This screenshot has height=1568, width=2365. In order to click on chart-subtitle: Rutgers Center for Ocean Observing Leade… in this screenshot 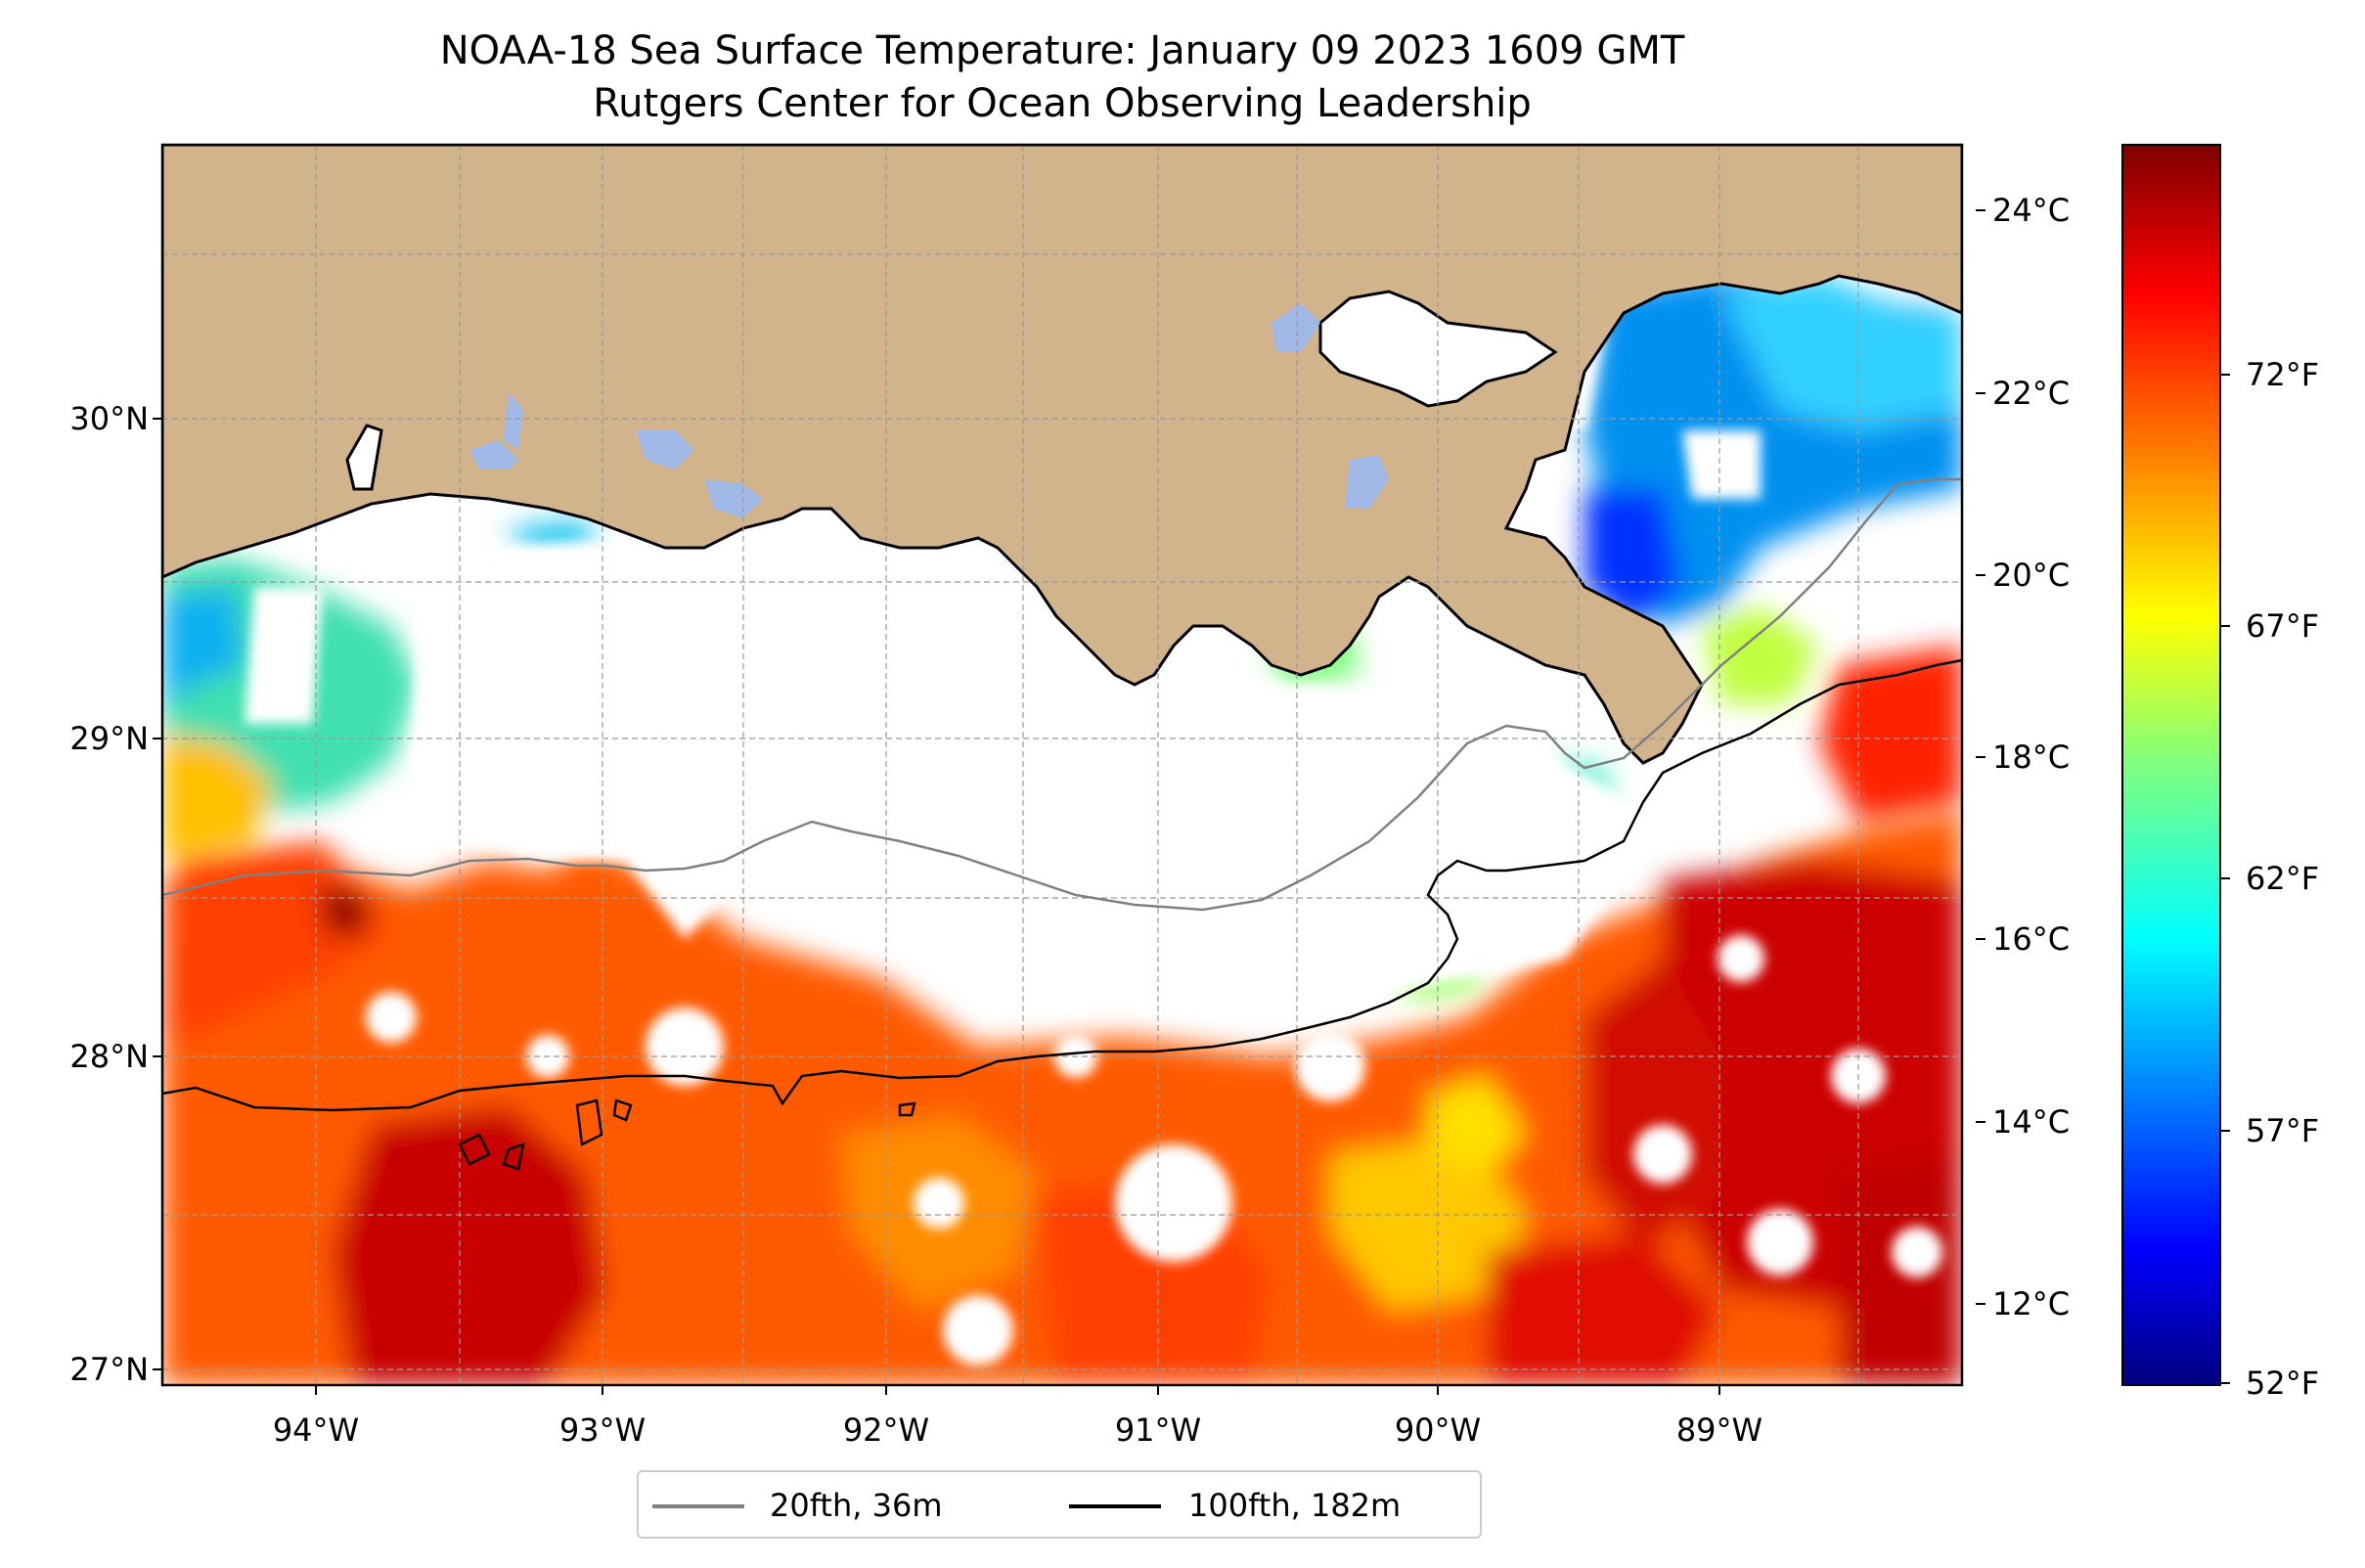, I will do `click(1062, 103)`.